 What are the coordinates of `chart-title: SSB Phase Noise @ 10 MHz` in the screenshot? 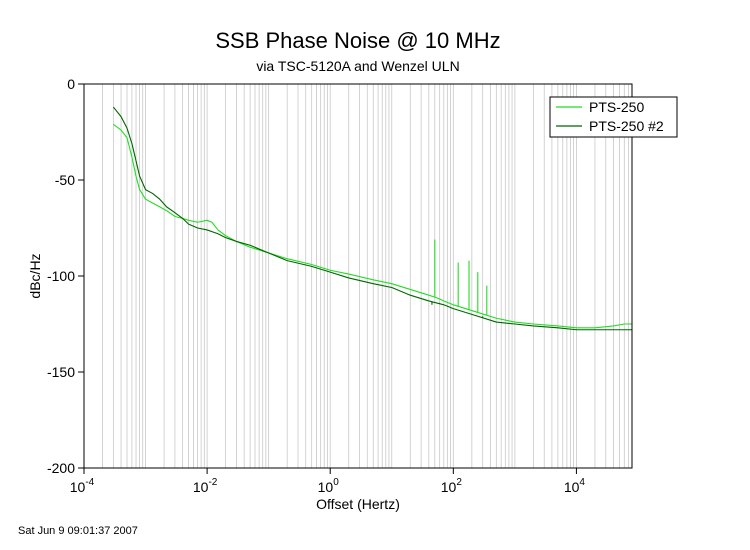 It's located at (357, 40).